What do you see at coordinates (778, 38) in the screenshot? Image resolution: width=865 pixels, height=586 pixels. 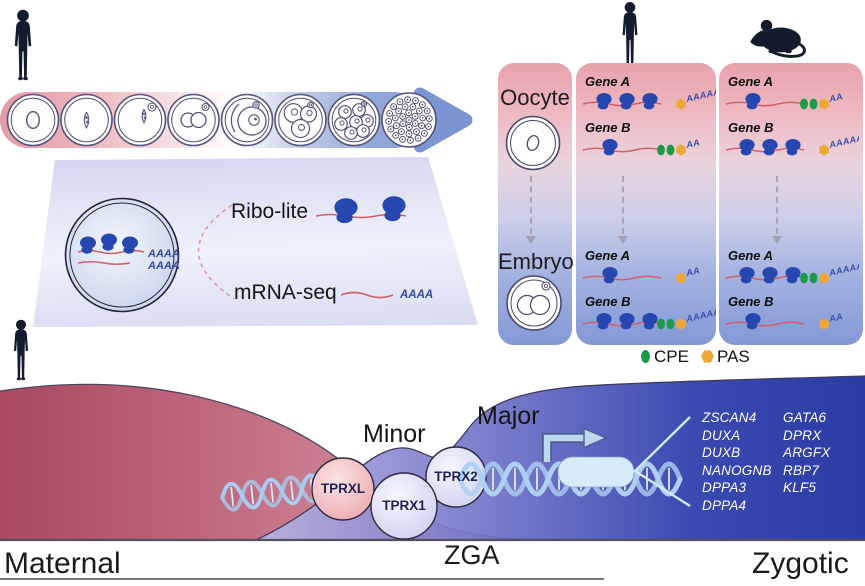 I see `mouse-icon` at bounding box center [778, 38].